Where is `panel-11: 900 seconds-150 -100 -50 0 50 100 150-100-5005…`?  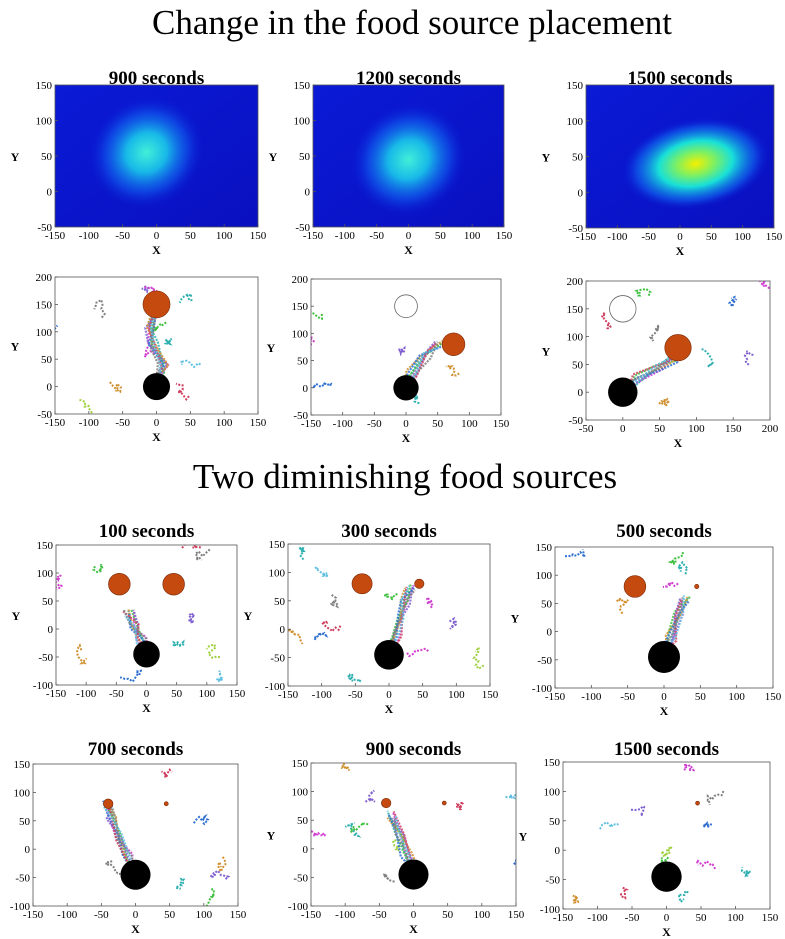
panel-11: 900 seconds-150 -100 -50 0 50 100 150-100-5005… is located at coordinates (396, 837).